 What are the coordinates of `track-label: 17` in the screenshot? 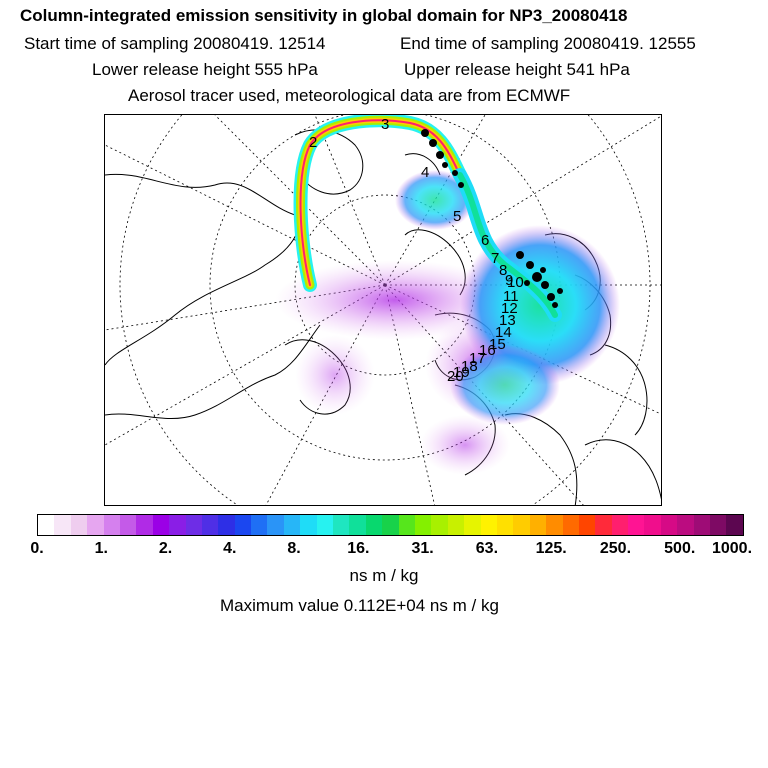 It's located at (477, 358).